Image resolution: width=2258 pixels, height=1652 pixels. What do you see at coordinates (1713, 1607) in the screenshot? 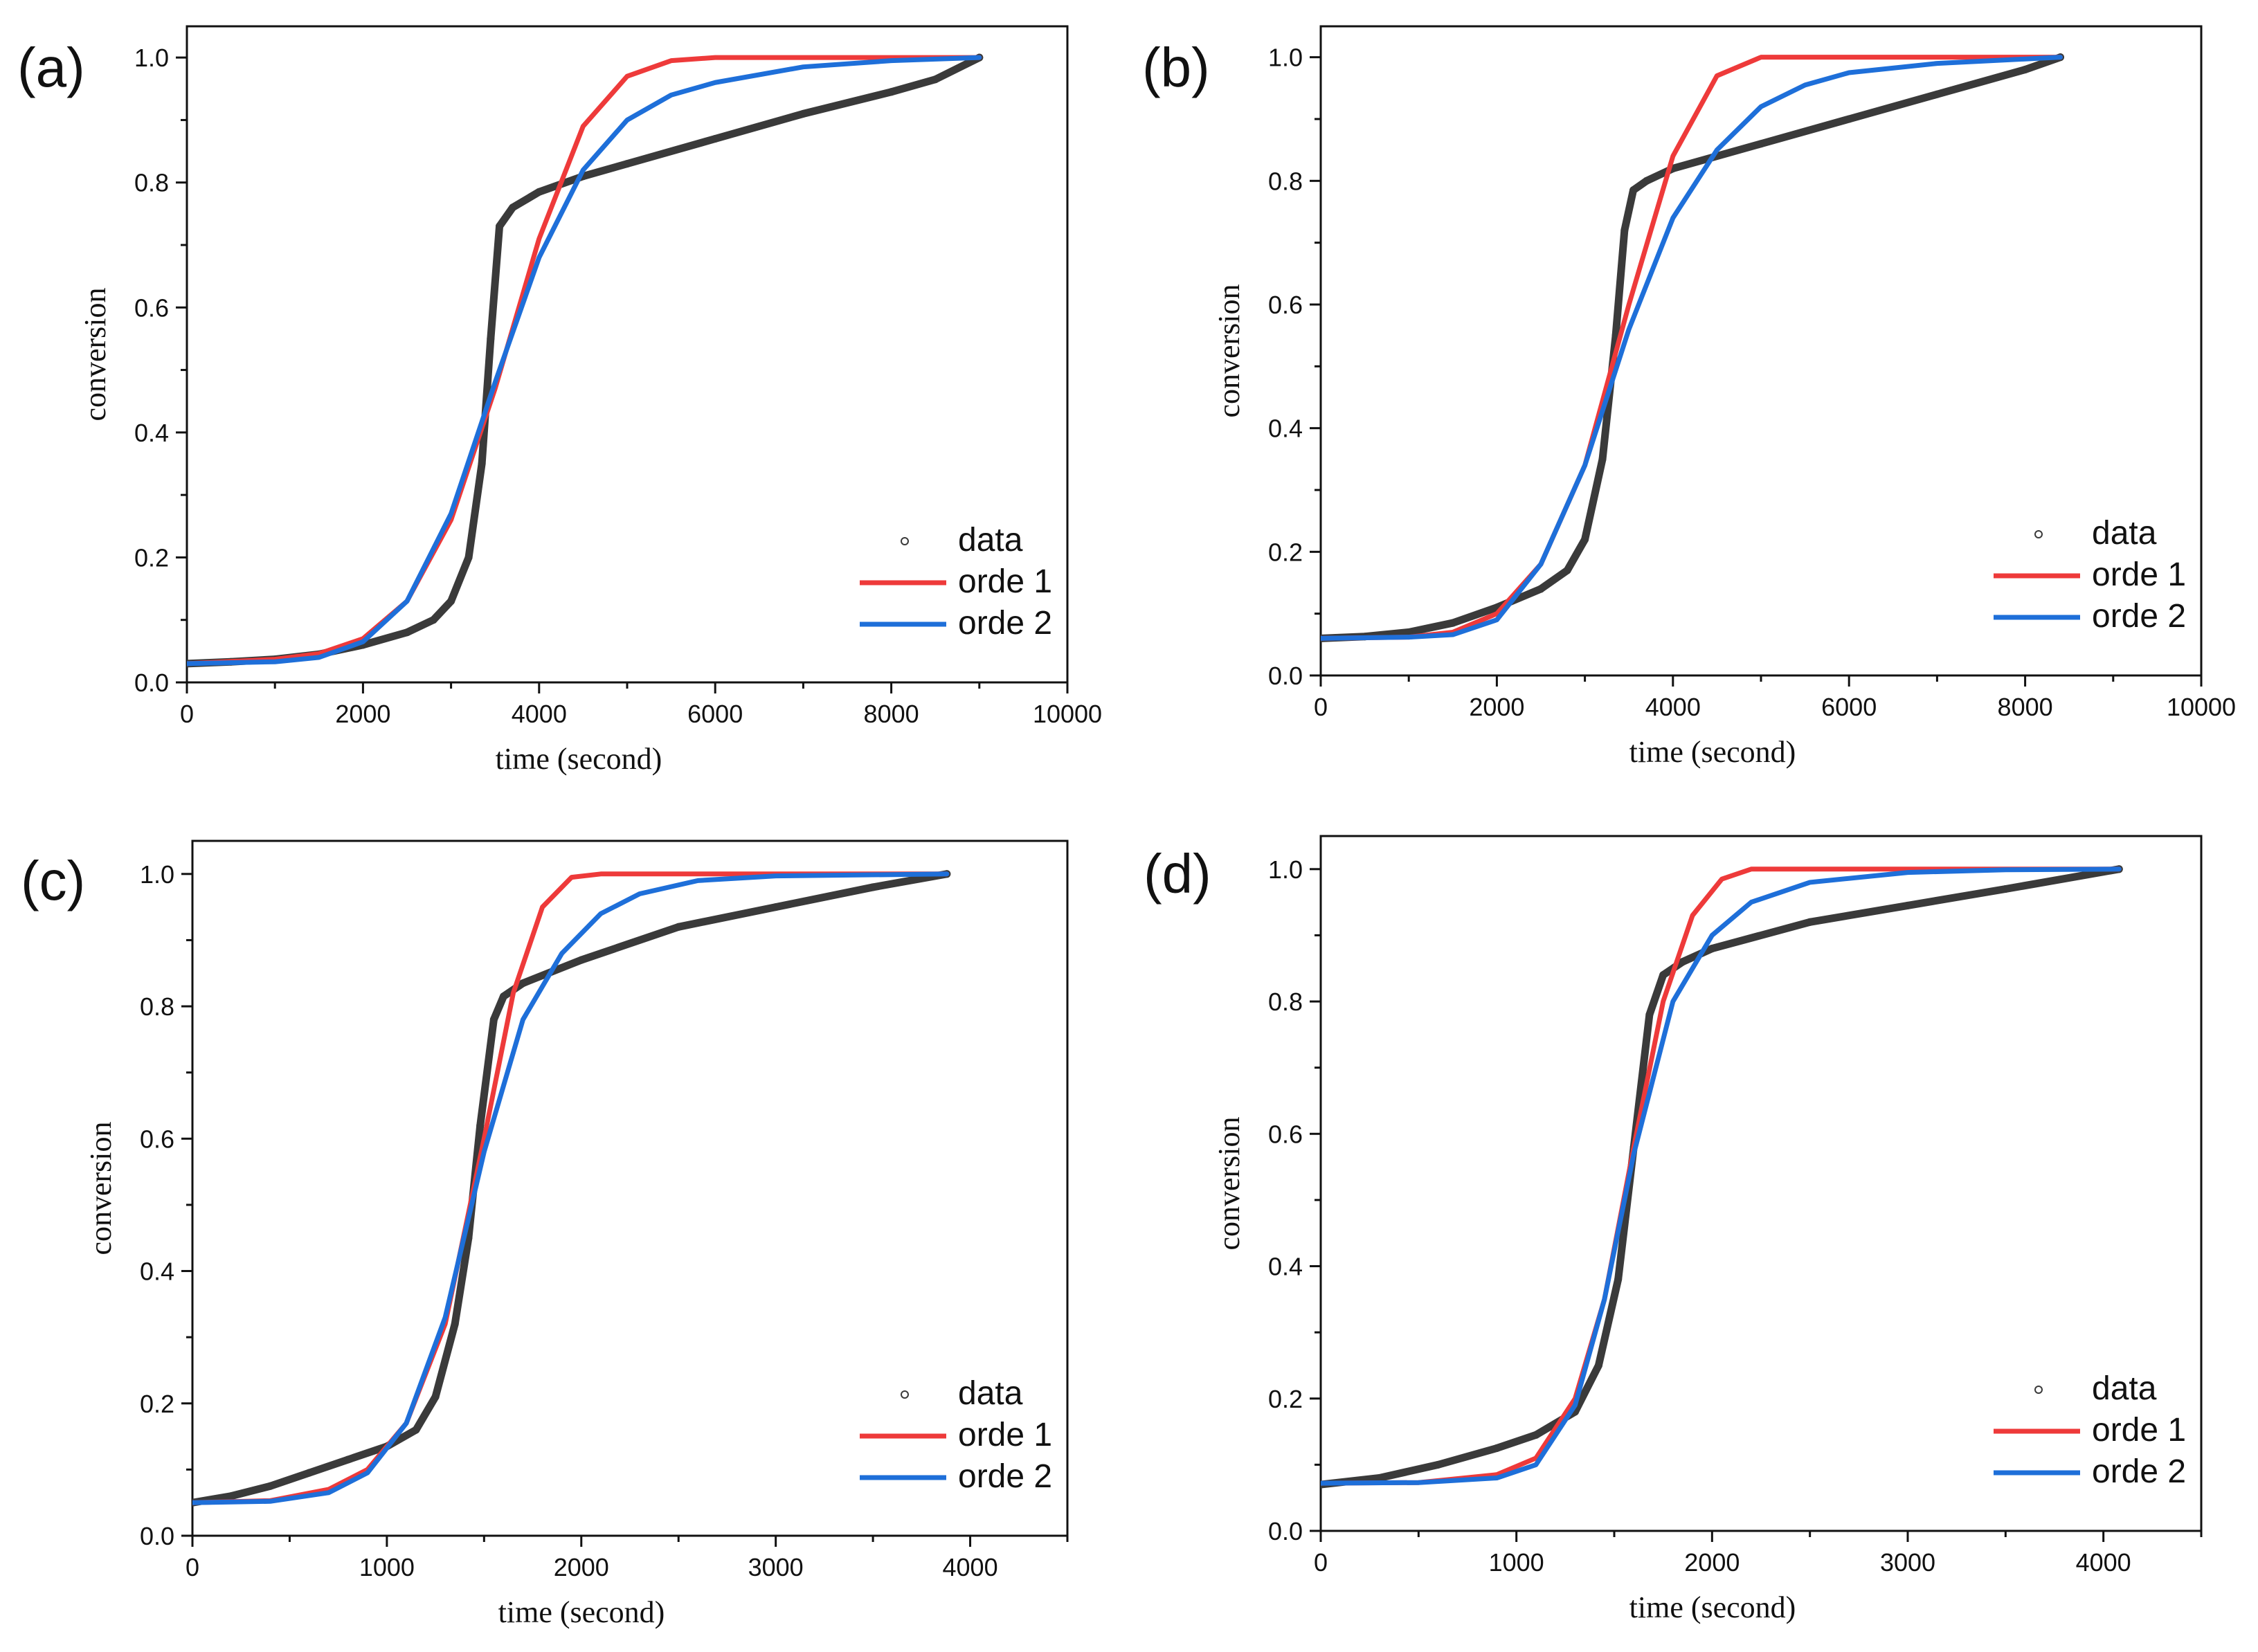
I see `x-axis-title: time (second)` at bounding box center [1713, 1607].